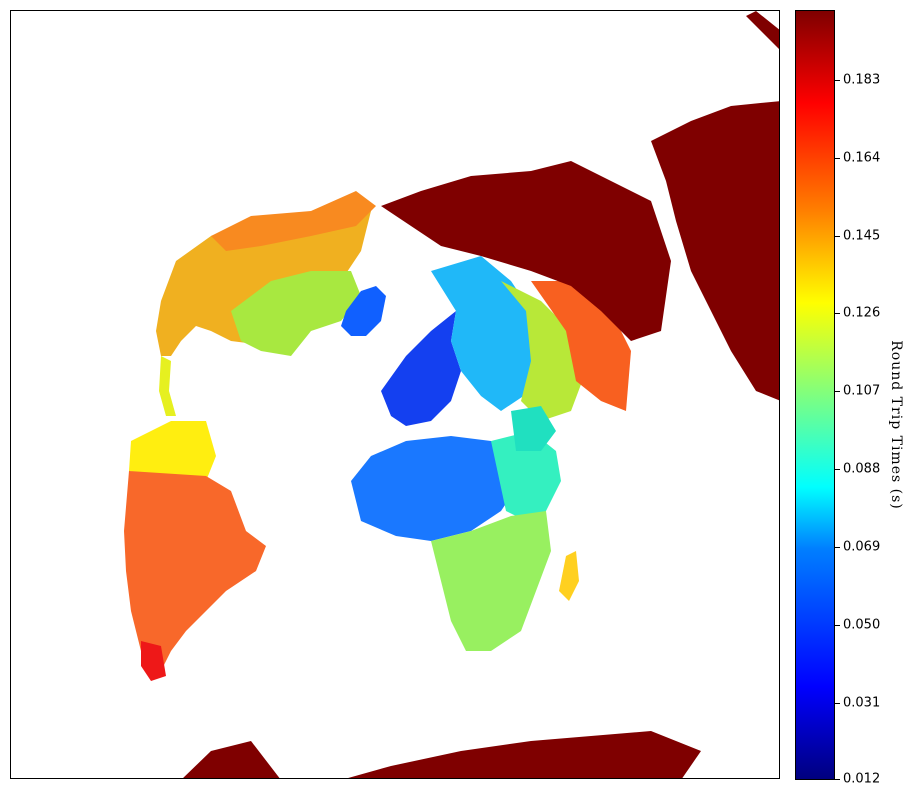 The height and width of the screenshot is (798, 910). I want to click on madagascar, so click(569, 576).